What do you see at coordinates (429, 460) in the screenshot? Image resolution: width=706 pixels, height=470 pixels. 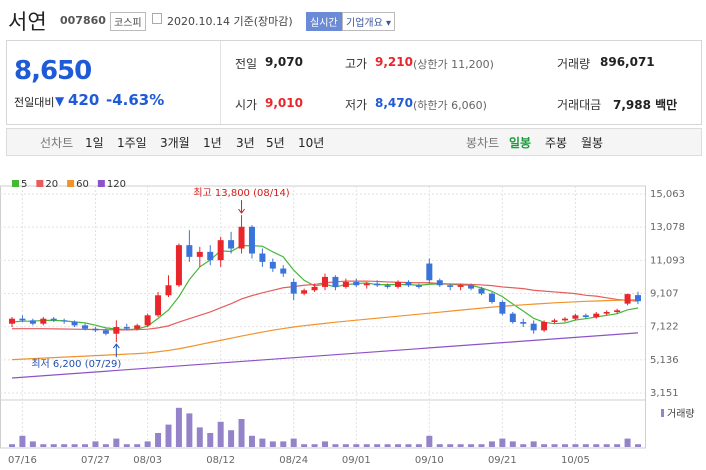 I see `x-tick-label: 09/10` at bounding box center [429, 460].